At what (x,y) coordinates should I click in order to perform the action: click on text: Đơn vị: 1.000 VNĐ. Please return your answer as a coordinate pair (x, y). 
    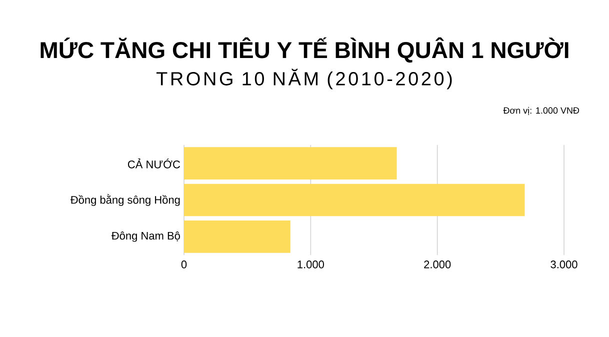
    Looking at the image, I should click on (541, 111).